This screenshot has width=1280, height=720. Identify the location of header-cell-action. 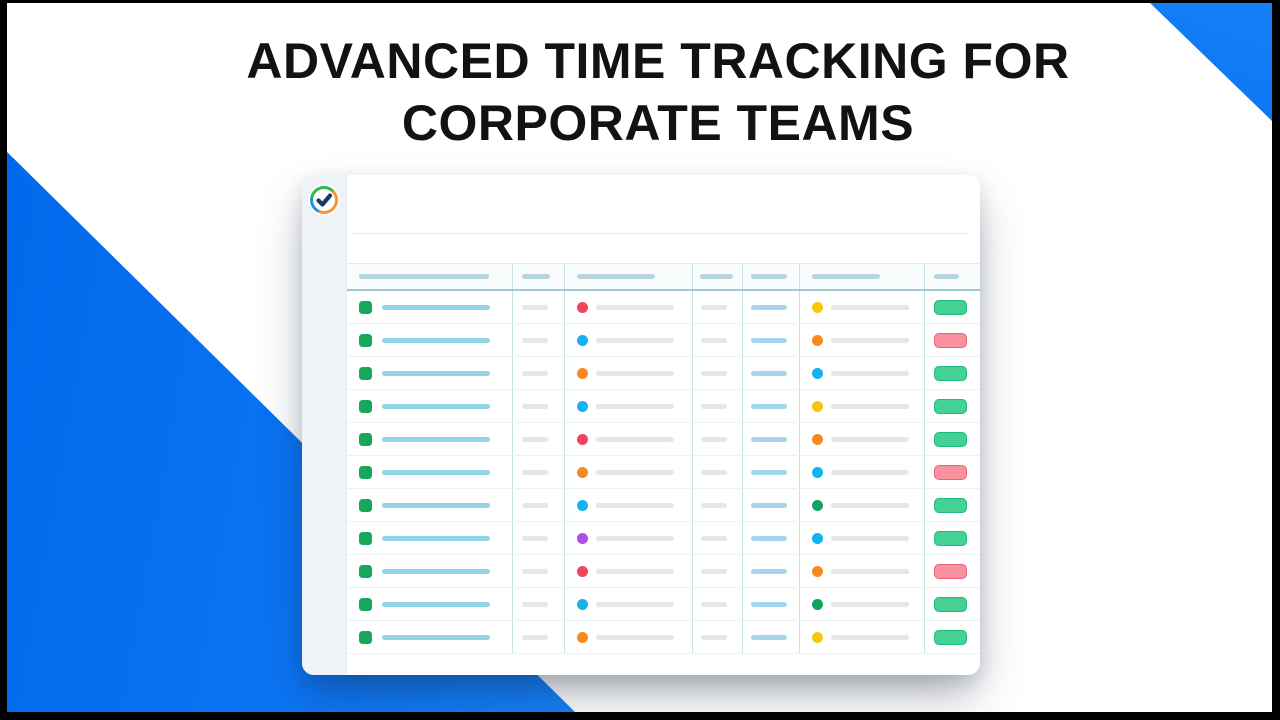
(952, 276).